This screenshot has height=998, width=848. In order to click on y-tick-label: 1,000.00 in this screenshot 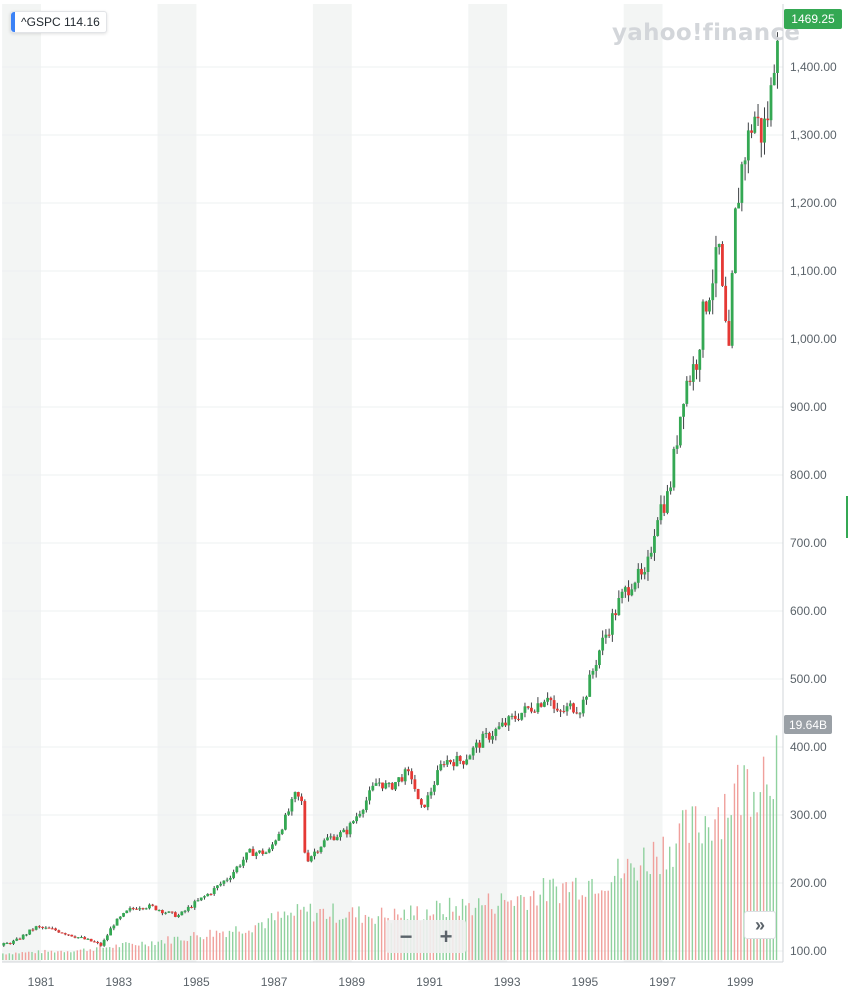, I will do `click(813, 339)`.